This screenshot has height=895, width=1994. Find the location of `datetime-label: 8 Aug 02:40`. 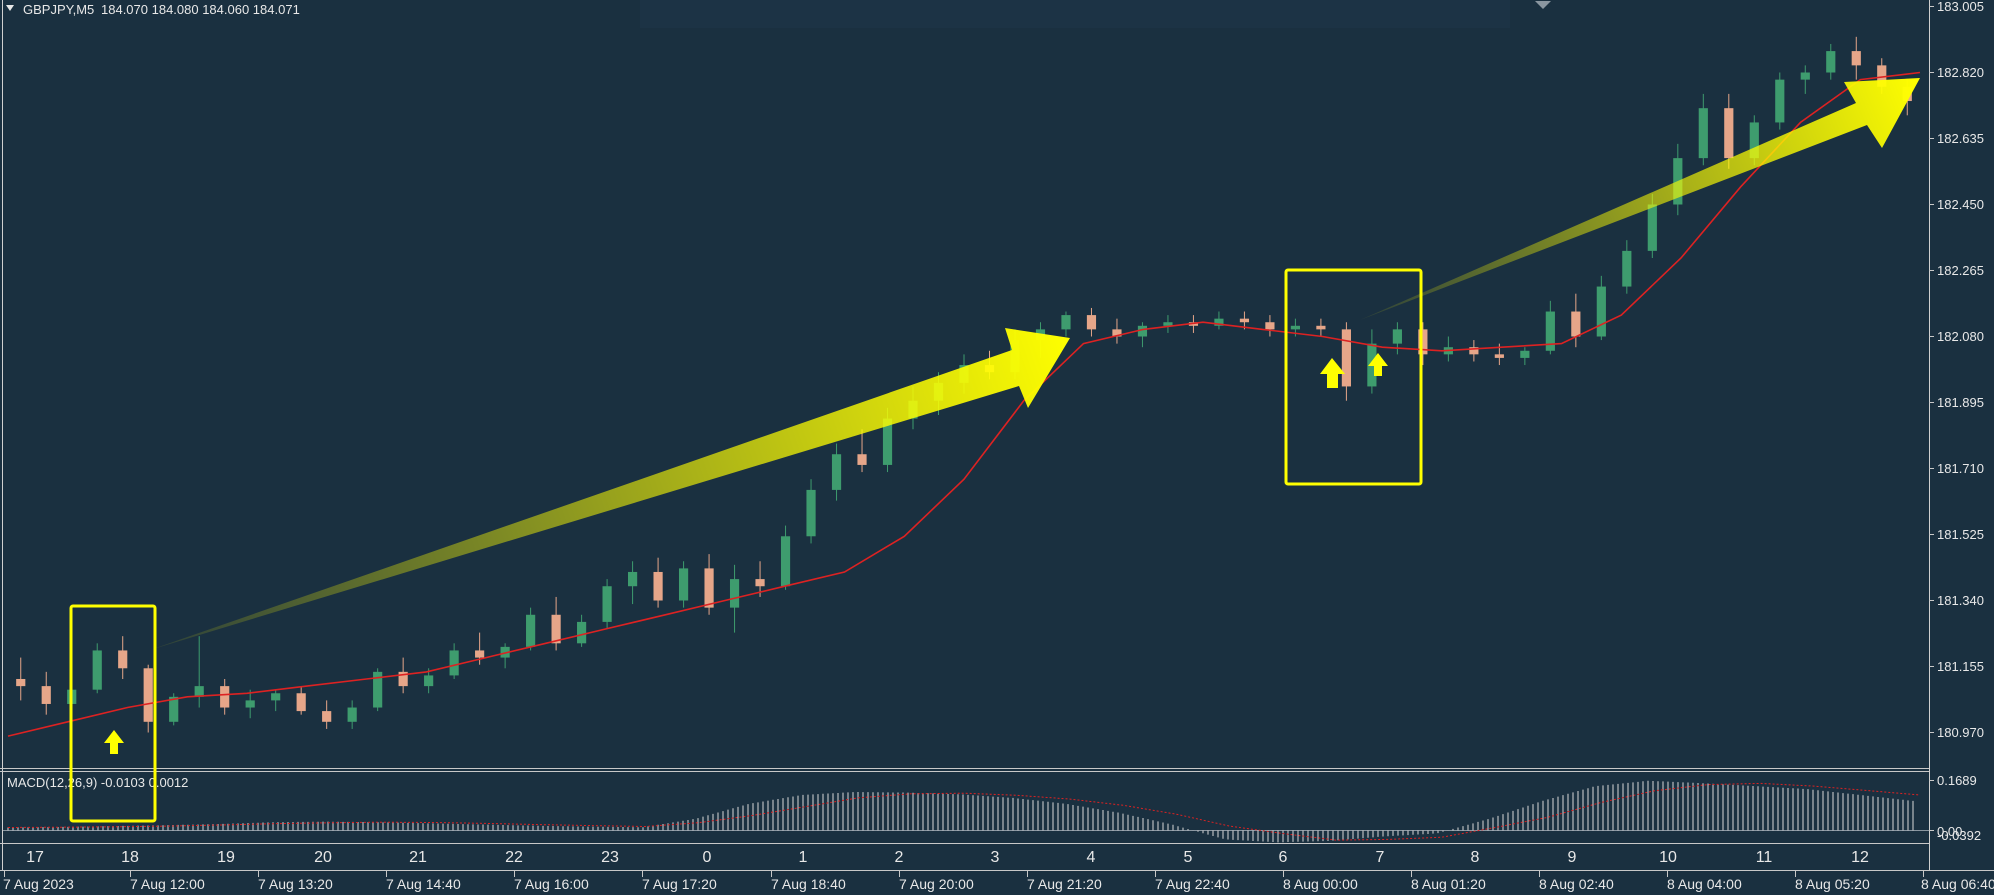

datetime-label: 8 Aug 02:40 is located at coordinates (1576, 884).